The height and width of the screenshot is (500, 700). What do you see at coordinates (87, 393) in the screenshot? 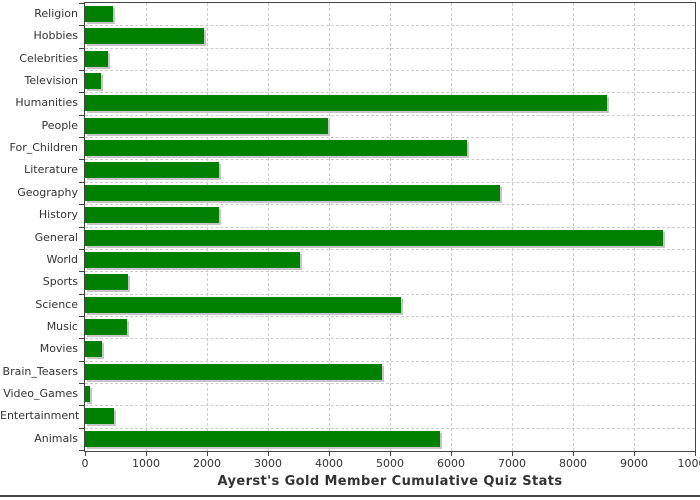
I see `bar-video-games` at bounding box center [87, 393].